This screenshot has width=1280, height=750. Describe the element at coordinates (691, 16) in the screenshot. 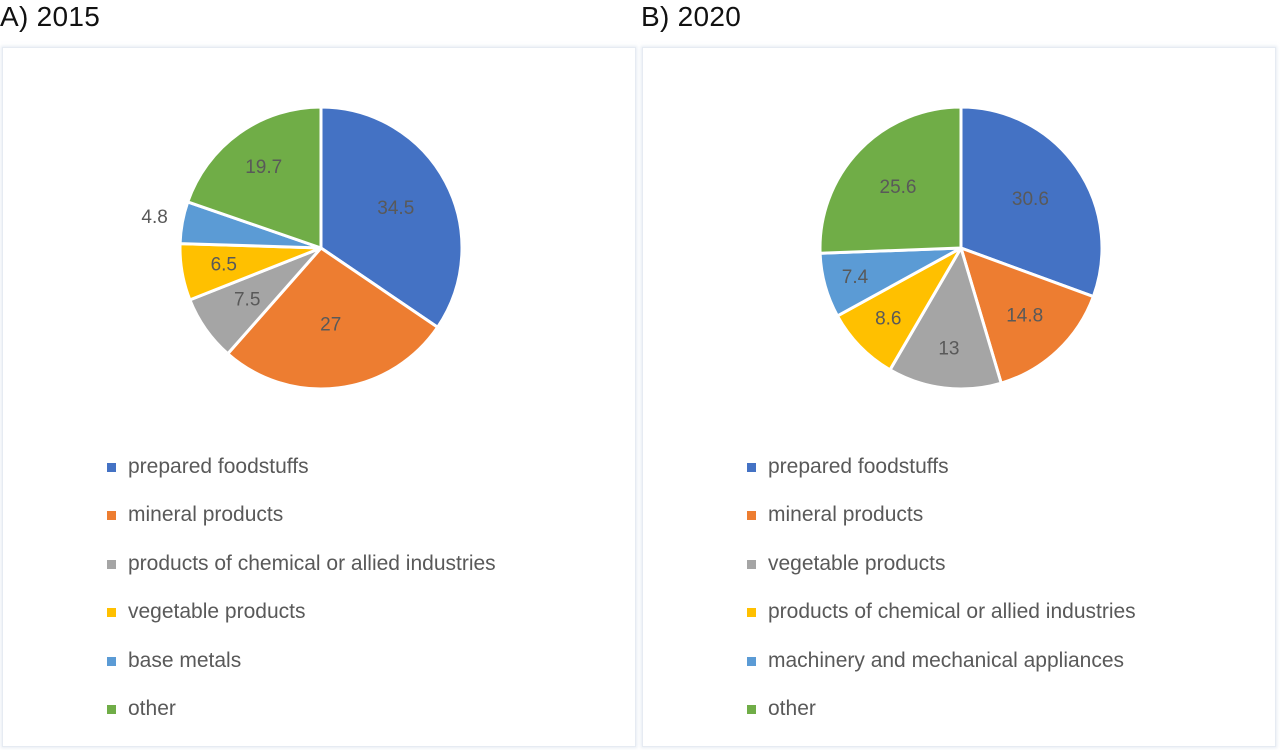

I see `chart-b-title: B) 2020` at that location.